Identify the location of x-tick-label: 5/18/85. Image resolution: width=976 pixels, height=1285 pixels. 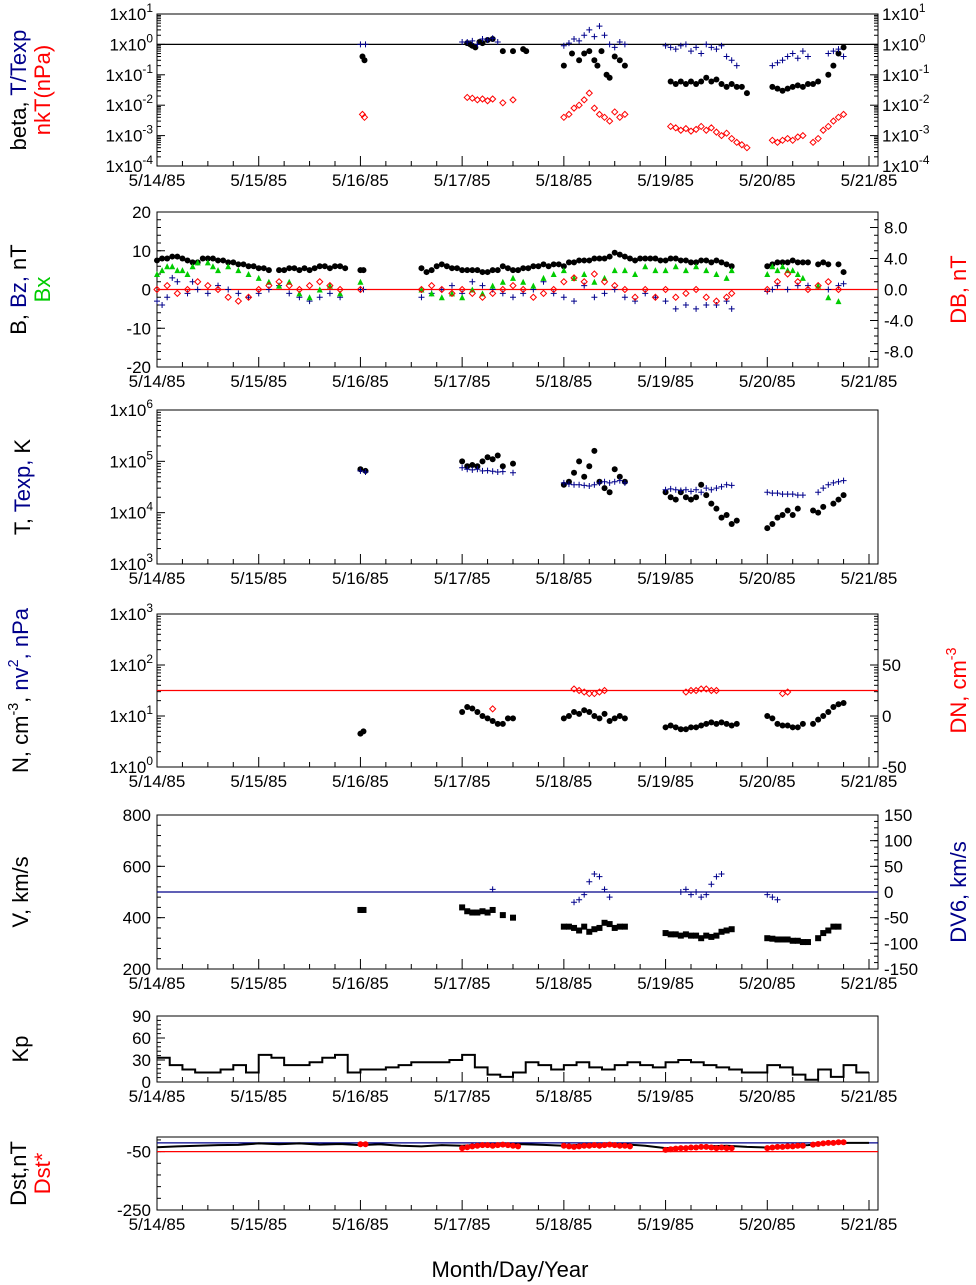
(563, 180).